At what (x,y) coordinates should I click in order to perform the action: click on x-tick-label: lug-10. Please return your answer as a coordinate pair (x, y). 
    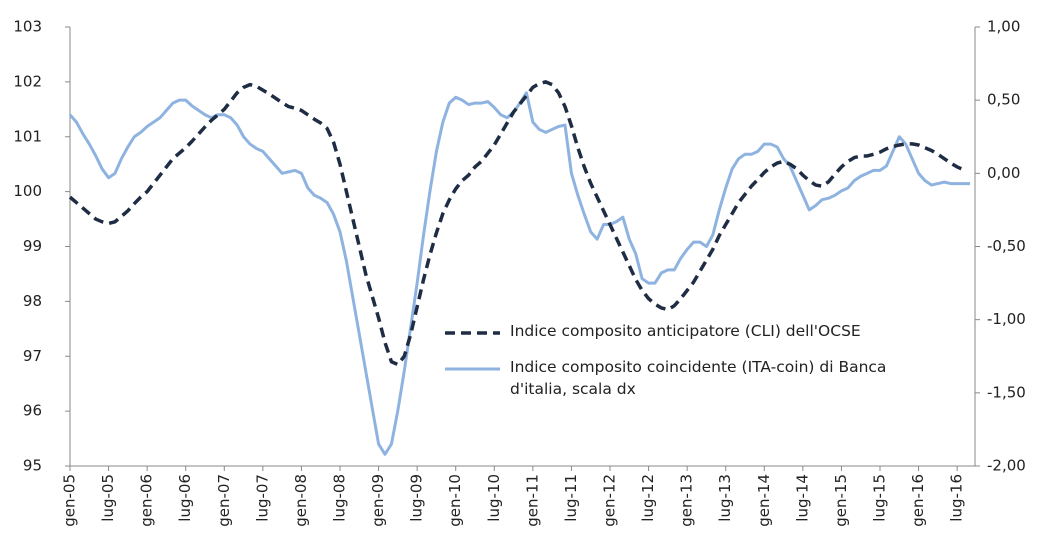
    Looking at the image, I should click on (494, 498).